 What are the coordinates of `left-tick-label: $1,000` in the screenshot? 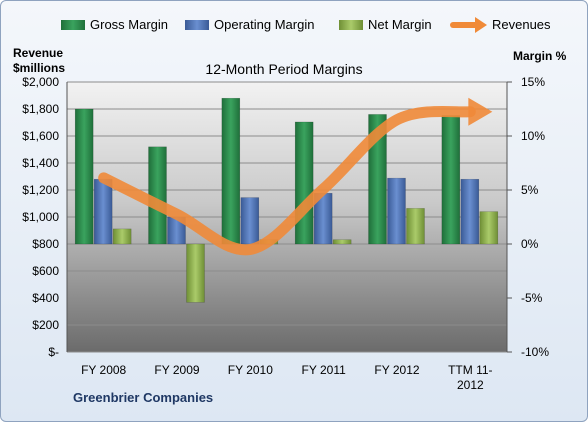 It's located at (40, 217).